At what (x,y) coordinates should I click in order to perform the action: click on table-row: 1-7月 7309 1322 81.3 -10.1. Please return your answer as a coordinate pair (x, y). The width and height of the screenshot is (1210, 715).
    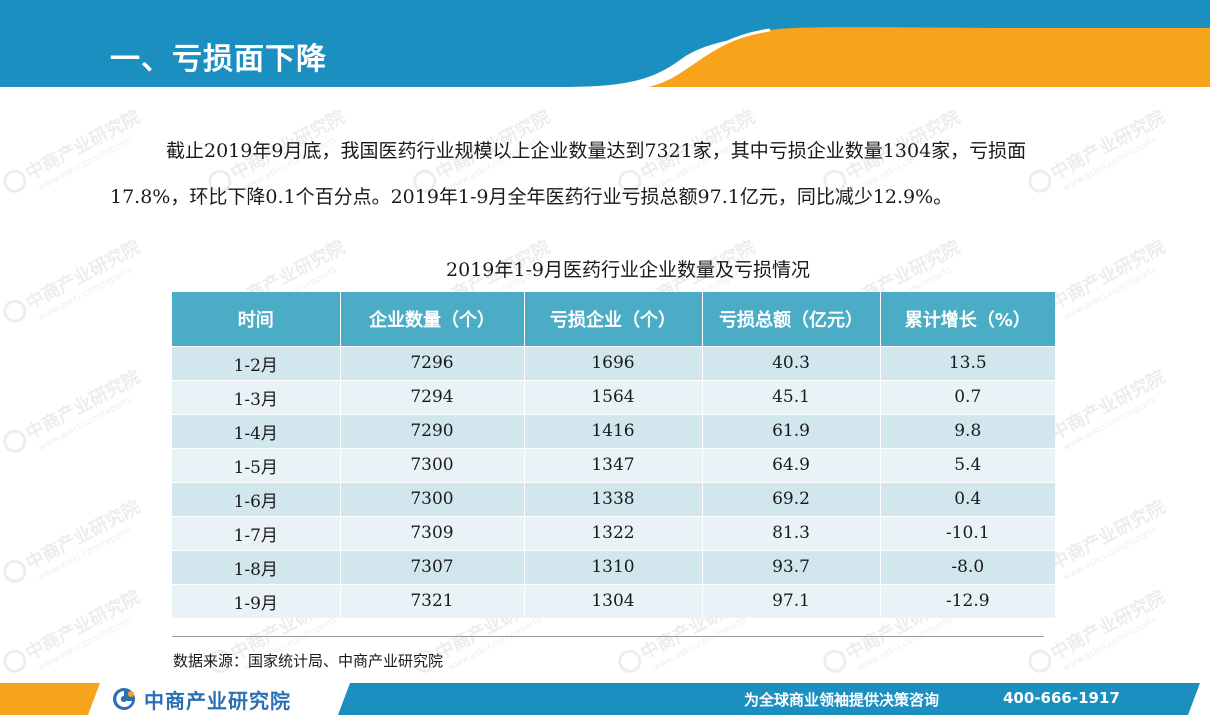
    Looking at the image, I should click on (613, 532).